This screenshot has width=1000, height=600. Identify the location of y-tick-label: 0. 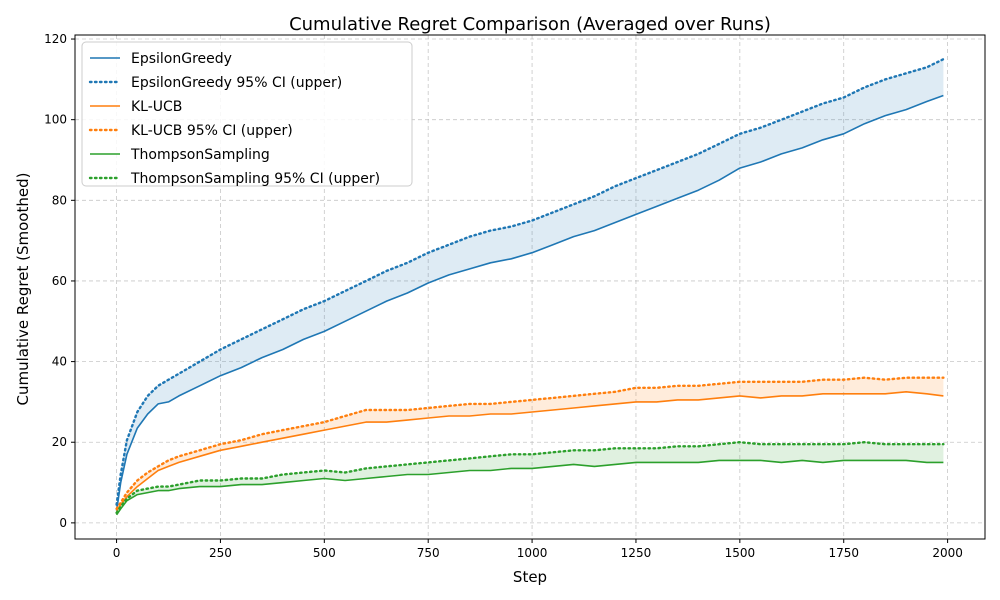
(63, 523).